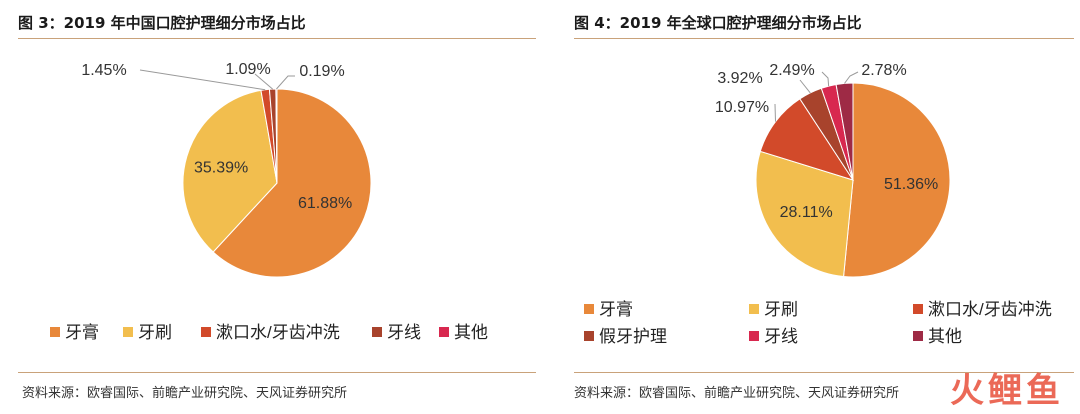 The image size is (1080, 414). Describe the element at coordinates (103, 70) in the screenshot. I see `pie-slice-label: 1.45%` at that location.